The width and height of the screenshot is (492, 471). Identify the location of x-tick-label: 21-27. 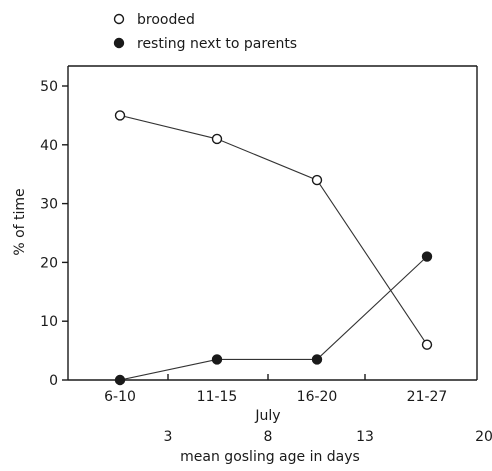
(427, 397).